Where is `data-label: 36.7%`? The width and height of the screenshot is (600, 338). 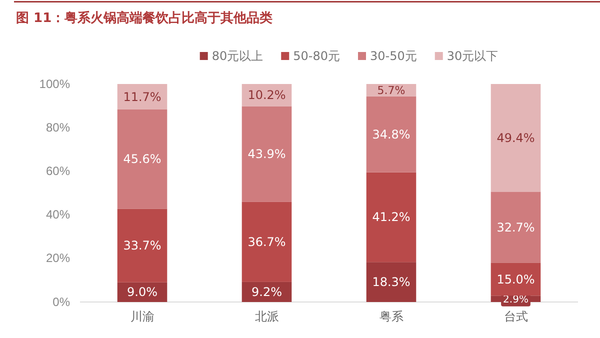 data-label: 36.7% is located at coordinates (267, 241).